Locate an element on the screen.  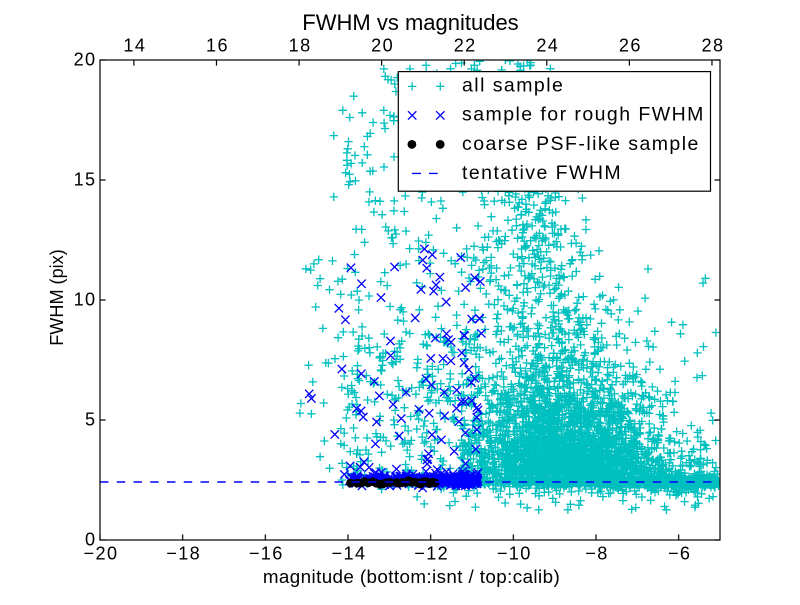
svg-text: FWHM (pix) is located at coordinates (57, 297).